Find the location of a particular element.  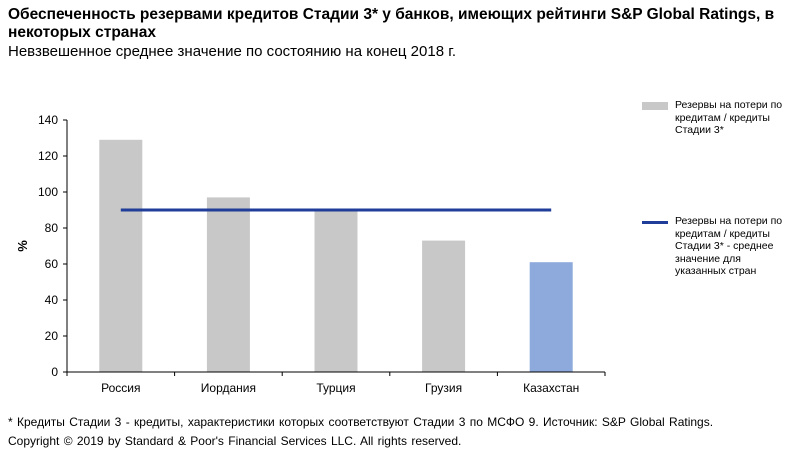

y-tick-label: 40 is located at coordinates (52, 300).